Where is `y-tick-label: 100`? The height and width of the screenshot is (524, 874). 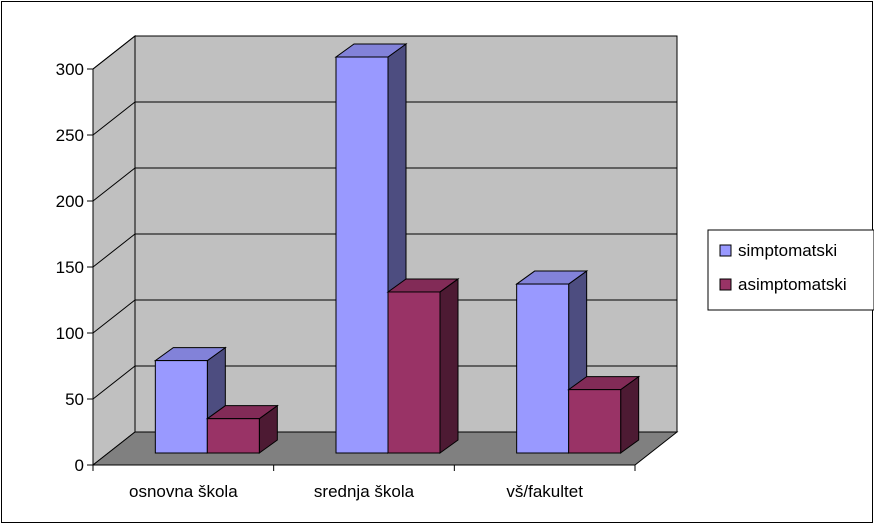
y-tick-label: 100 is located at coordinates (70, 333).